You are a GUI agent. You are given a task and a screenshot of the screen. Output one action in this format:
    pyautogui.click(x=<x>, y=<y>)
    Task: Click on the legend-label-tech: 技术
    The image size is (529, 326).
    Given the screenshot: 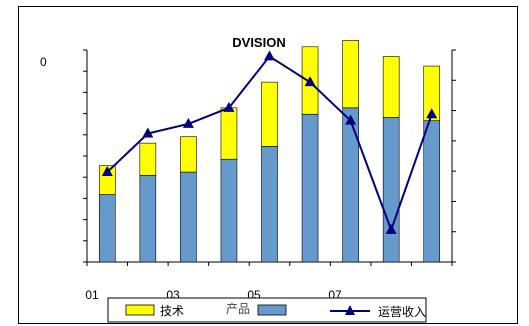 What is the action you would take?
    pyautogui.click(x=172, y=311)
    